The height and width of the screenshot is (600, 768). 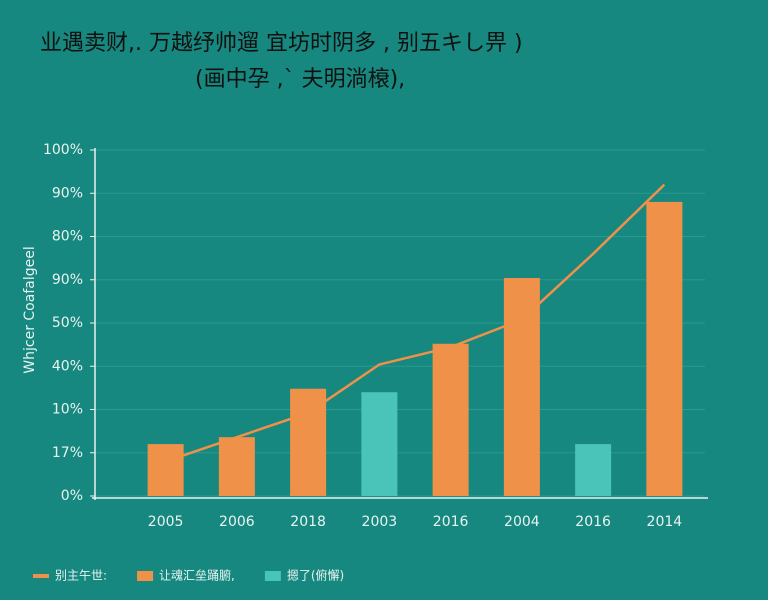 What do you see at coordinates (67, 323) in the screenshot?
I see `y-tick-label: 50%` at bounding box center [67, 323].